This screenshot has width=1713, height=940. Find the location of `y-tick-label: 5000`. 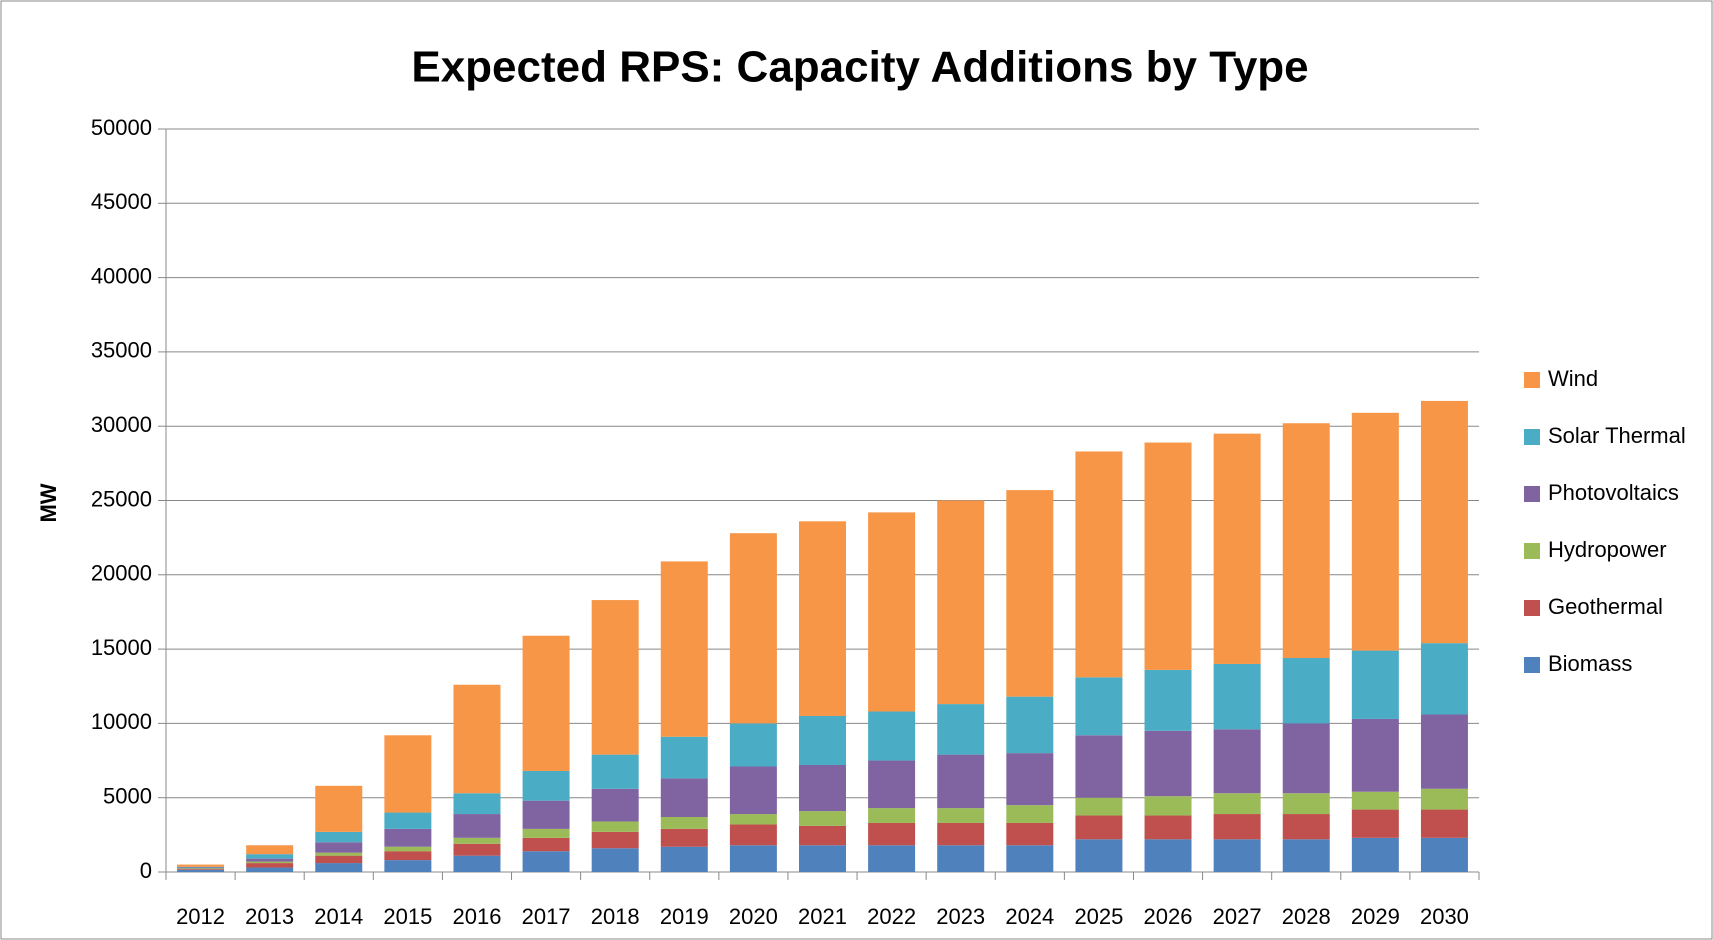

y-tick-label: 5000 is located at coordinates (127, 796).